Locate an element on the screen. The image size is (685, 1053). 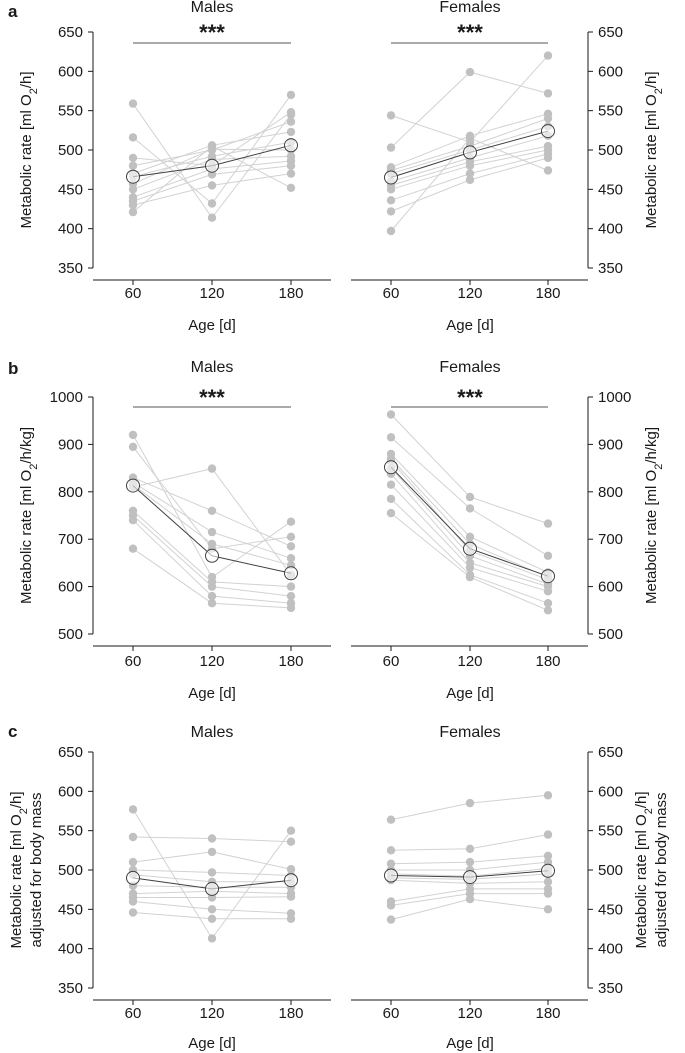
panel-letter-b: b is located at coordinates (13, 368).